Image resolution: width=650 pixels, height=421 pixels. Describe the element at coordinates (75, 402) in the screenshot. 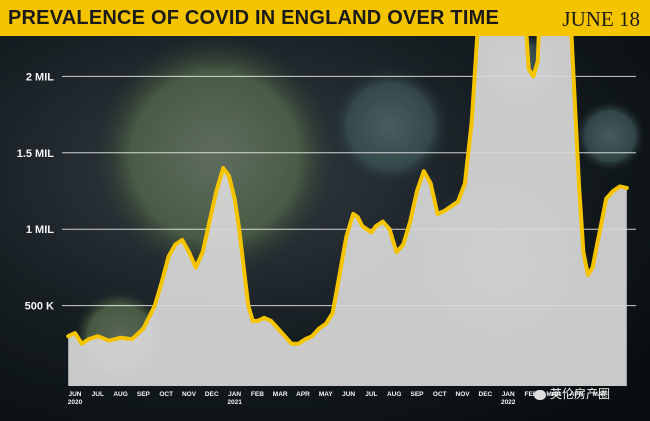

I see `x-tick-year: 2020` at that location.